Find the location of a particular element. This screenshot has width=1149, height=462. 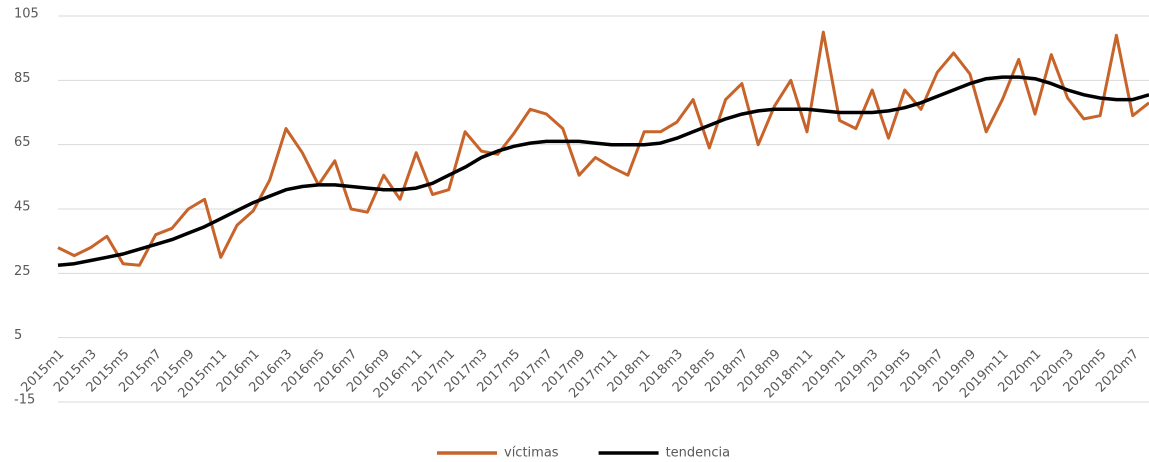

y-tick-label: 25 is located at coordinates (22, 271).